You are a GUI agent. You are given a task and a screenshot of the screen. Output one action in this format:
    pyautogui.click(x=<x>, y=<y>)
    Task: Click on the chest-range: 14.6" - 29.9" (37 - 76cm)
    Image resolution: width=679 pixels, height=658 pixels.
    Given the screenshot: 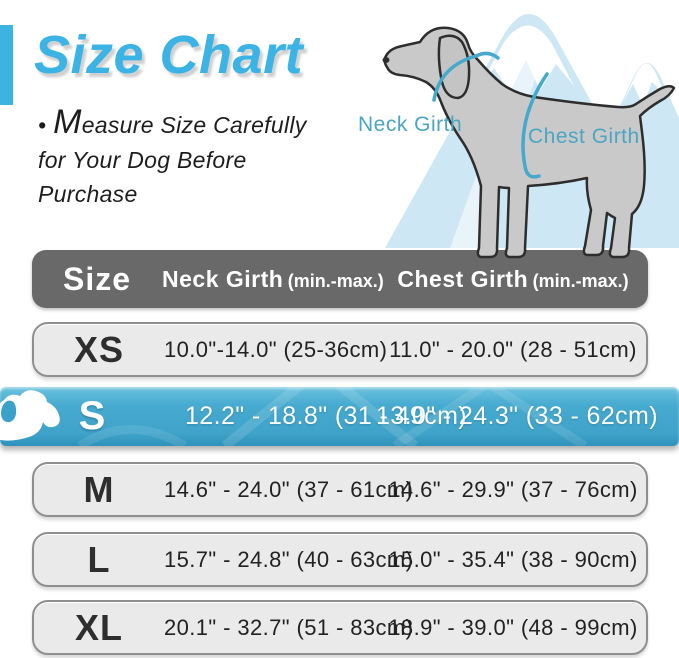 What is the action you would take?
    pyautogui.click(x=513, y=489)
    